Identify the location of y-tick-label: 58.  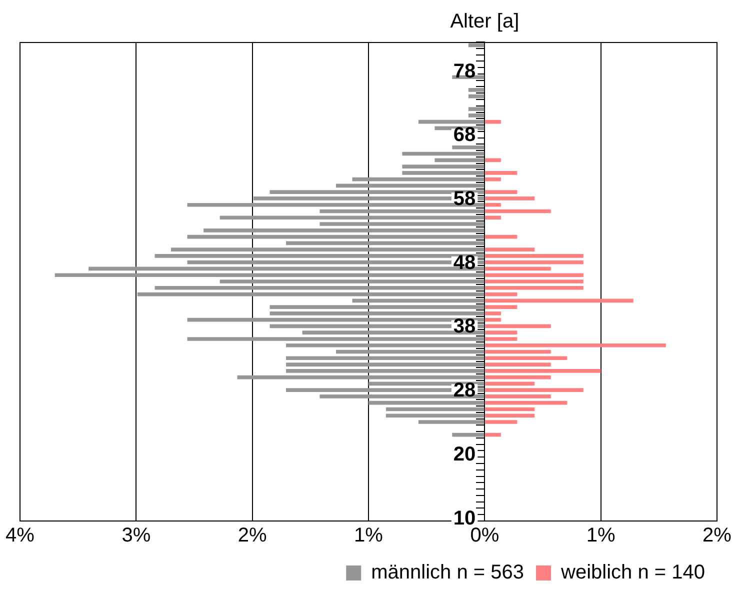
(464, 199).